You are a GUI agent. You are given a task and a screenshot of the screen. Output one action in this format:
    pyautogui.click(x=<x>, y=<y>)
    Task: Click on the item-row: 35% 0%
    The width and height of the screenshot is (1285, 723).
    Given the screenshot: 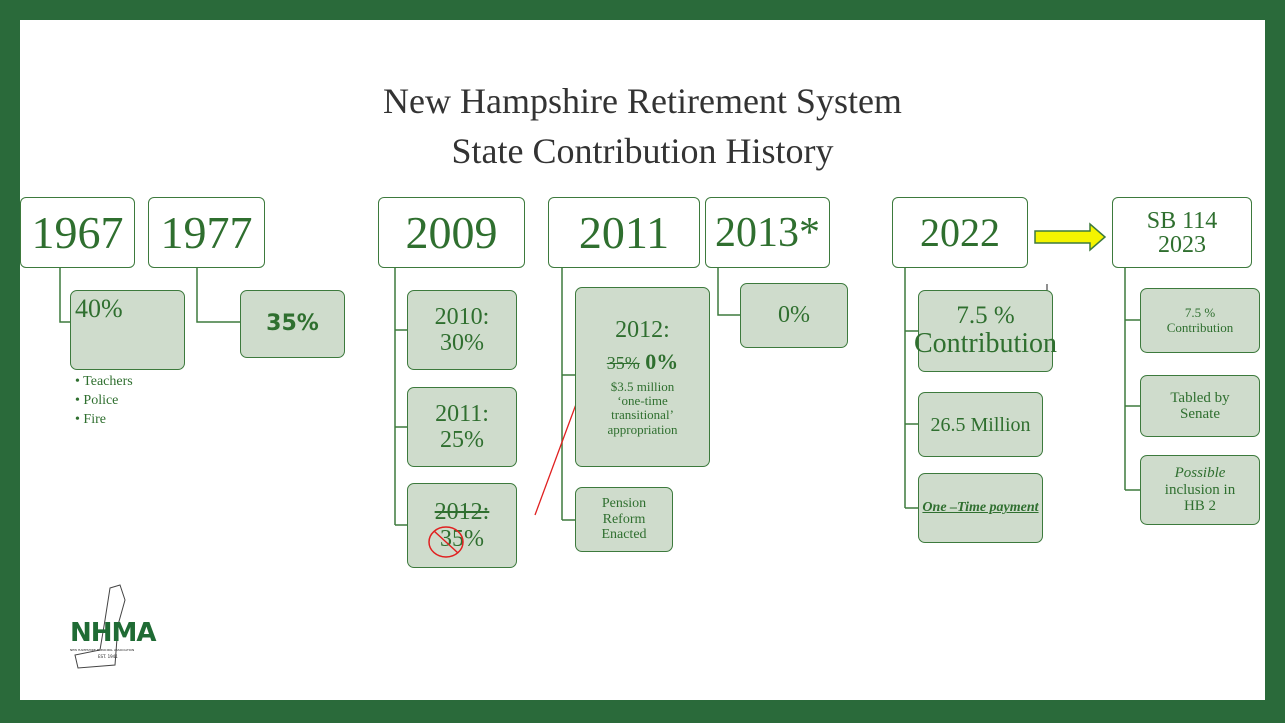 What is the action you would take?
    pyautogui.click(x=642, y=361)
    